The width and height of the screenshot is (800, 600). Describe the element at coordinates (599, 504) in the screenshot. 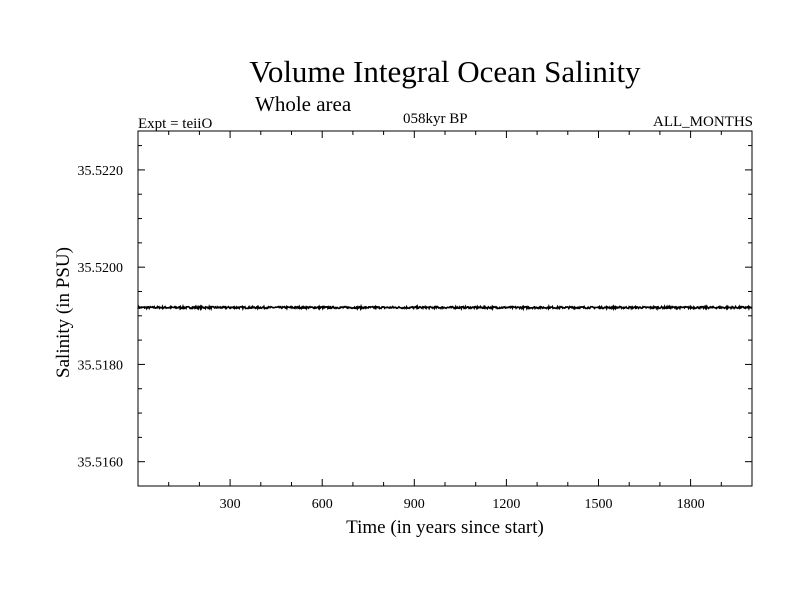

I see `x-tick-label: 1500` at that location.